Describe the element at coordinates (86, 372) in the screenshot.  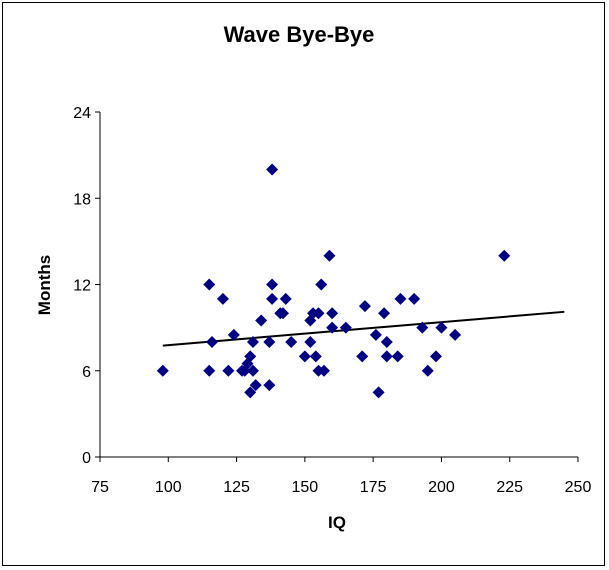
I see `y-tick-label: 6` at that location.